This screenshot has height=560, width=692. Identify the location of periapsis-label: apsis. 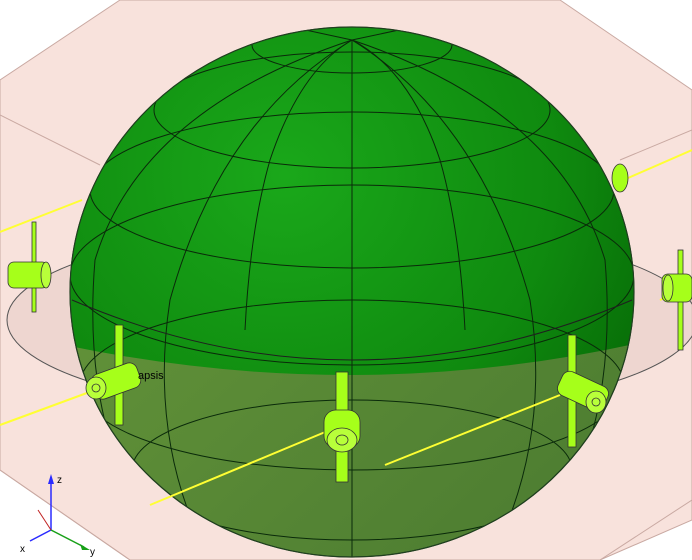
(151, 376).